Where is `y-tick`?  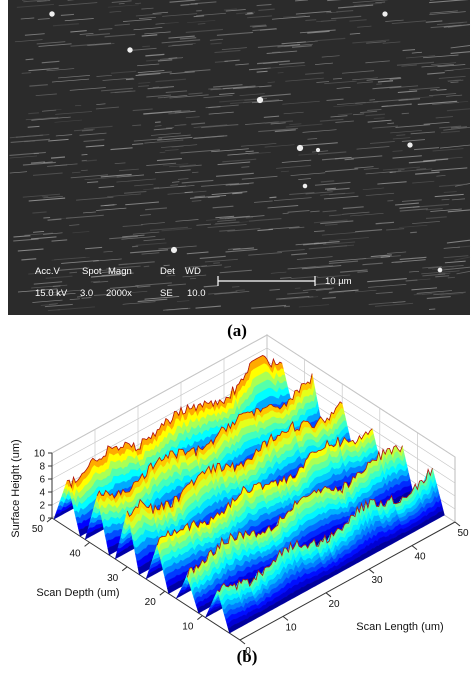 y-tick is located at coordinates (49, 520).